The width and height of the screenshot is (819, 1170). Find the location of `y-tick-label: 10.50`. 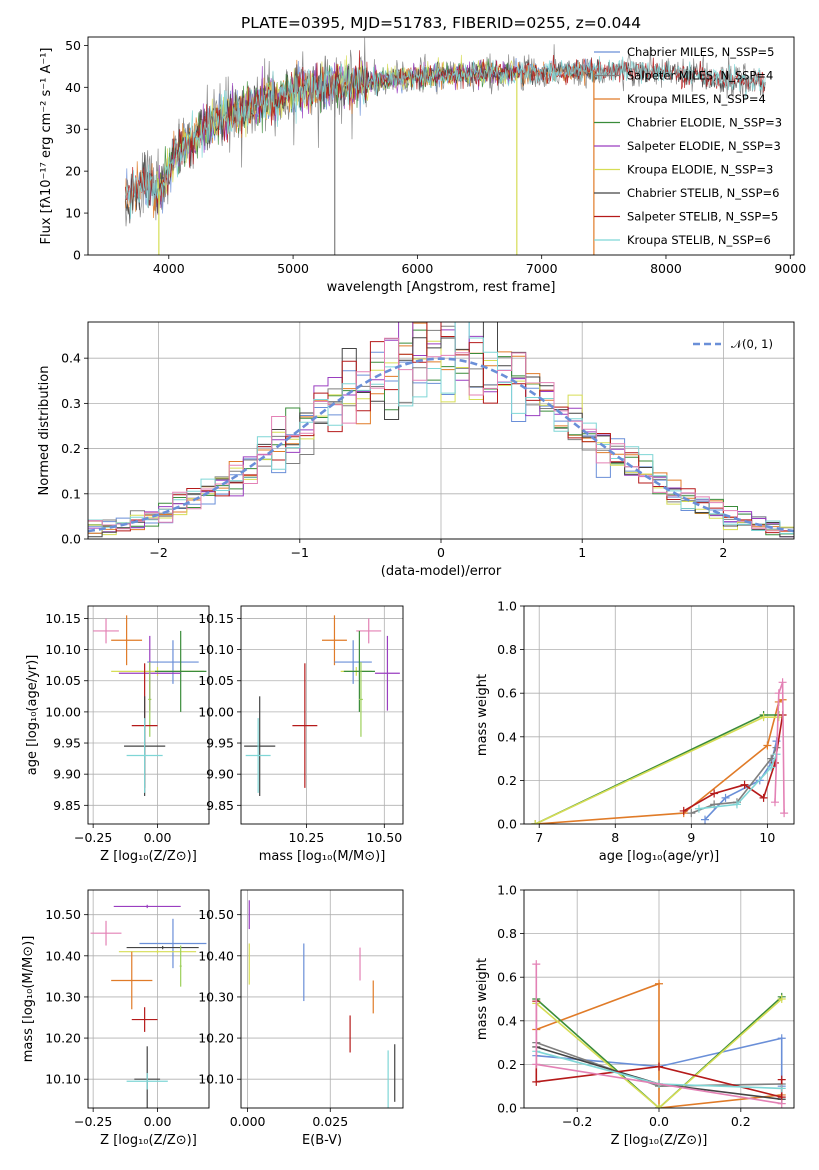

y-tick-label: 10.50 is located at coordinates (216, 914).